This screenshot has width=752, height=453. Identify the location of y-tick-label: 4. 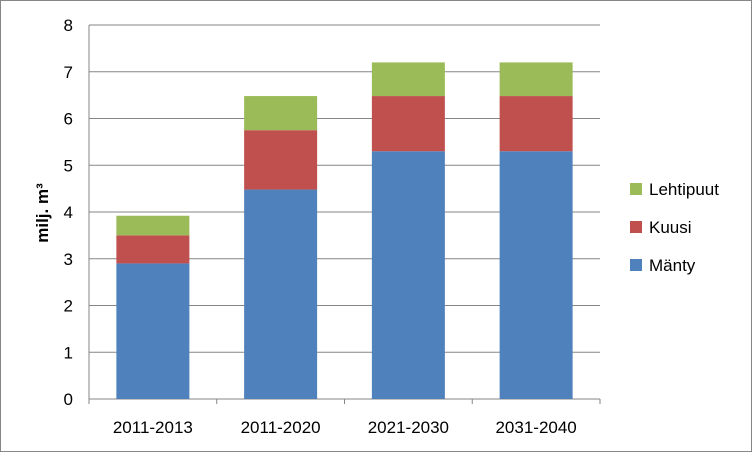
(68, 212).